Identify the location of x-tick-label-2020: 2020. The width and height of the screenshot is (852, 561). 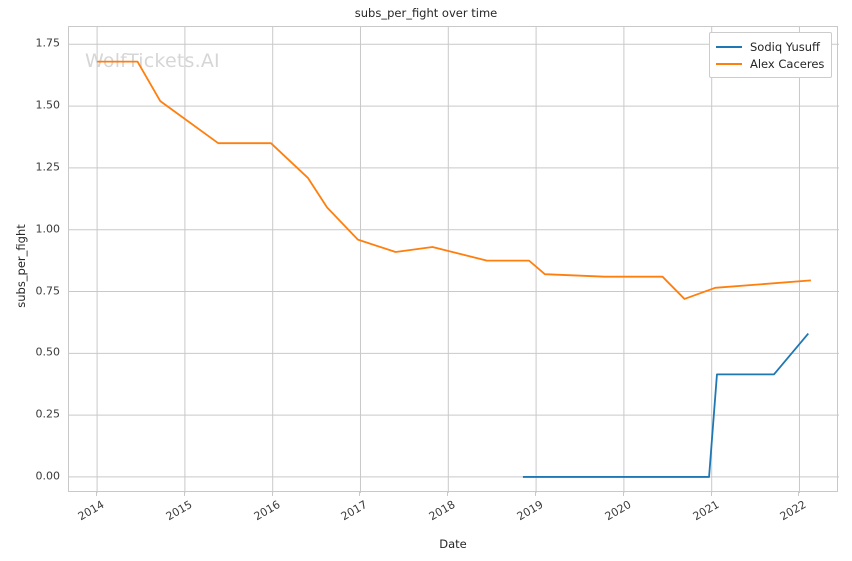
(618, 511).